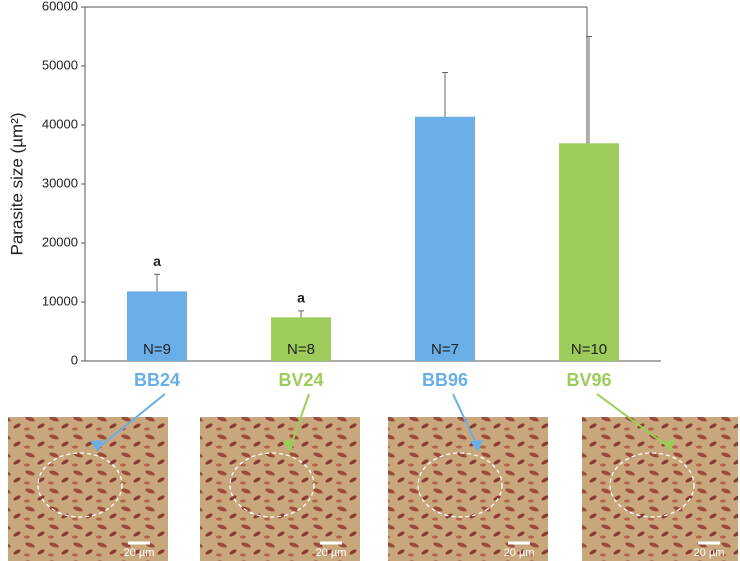 The image size is (740, 561). Describe the element at coordinates (445, 380) in the screenshot. I see `x-tick-label: BB96` at that location.